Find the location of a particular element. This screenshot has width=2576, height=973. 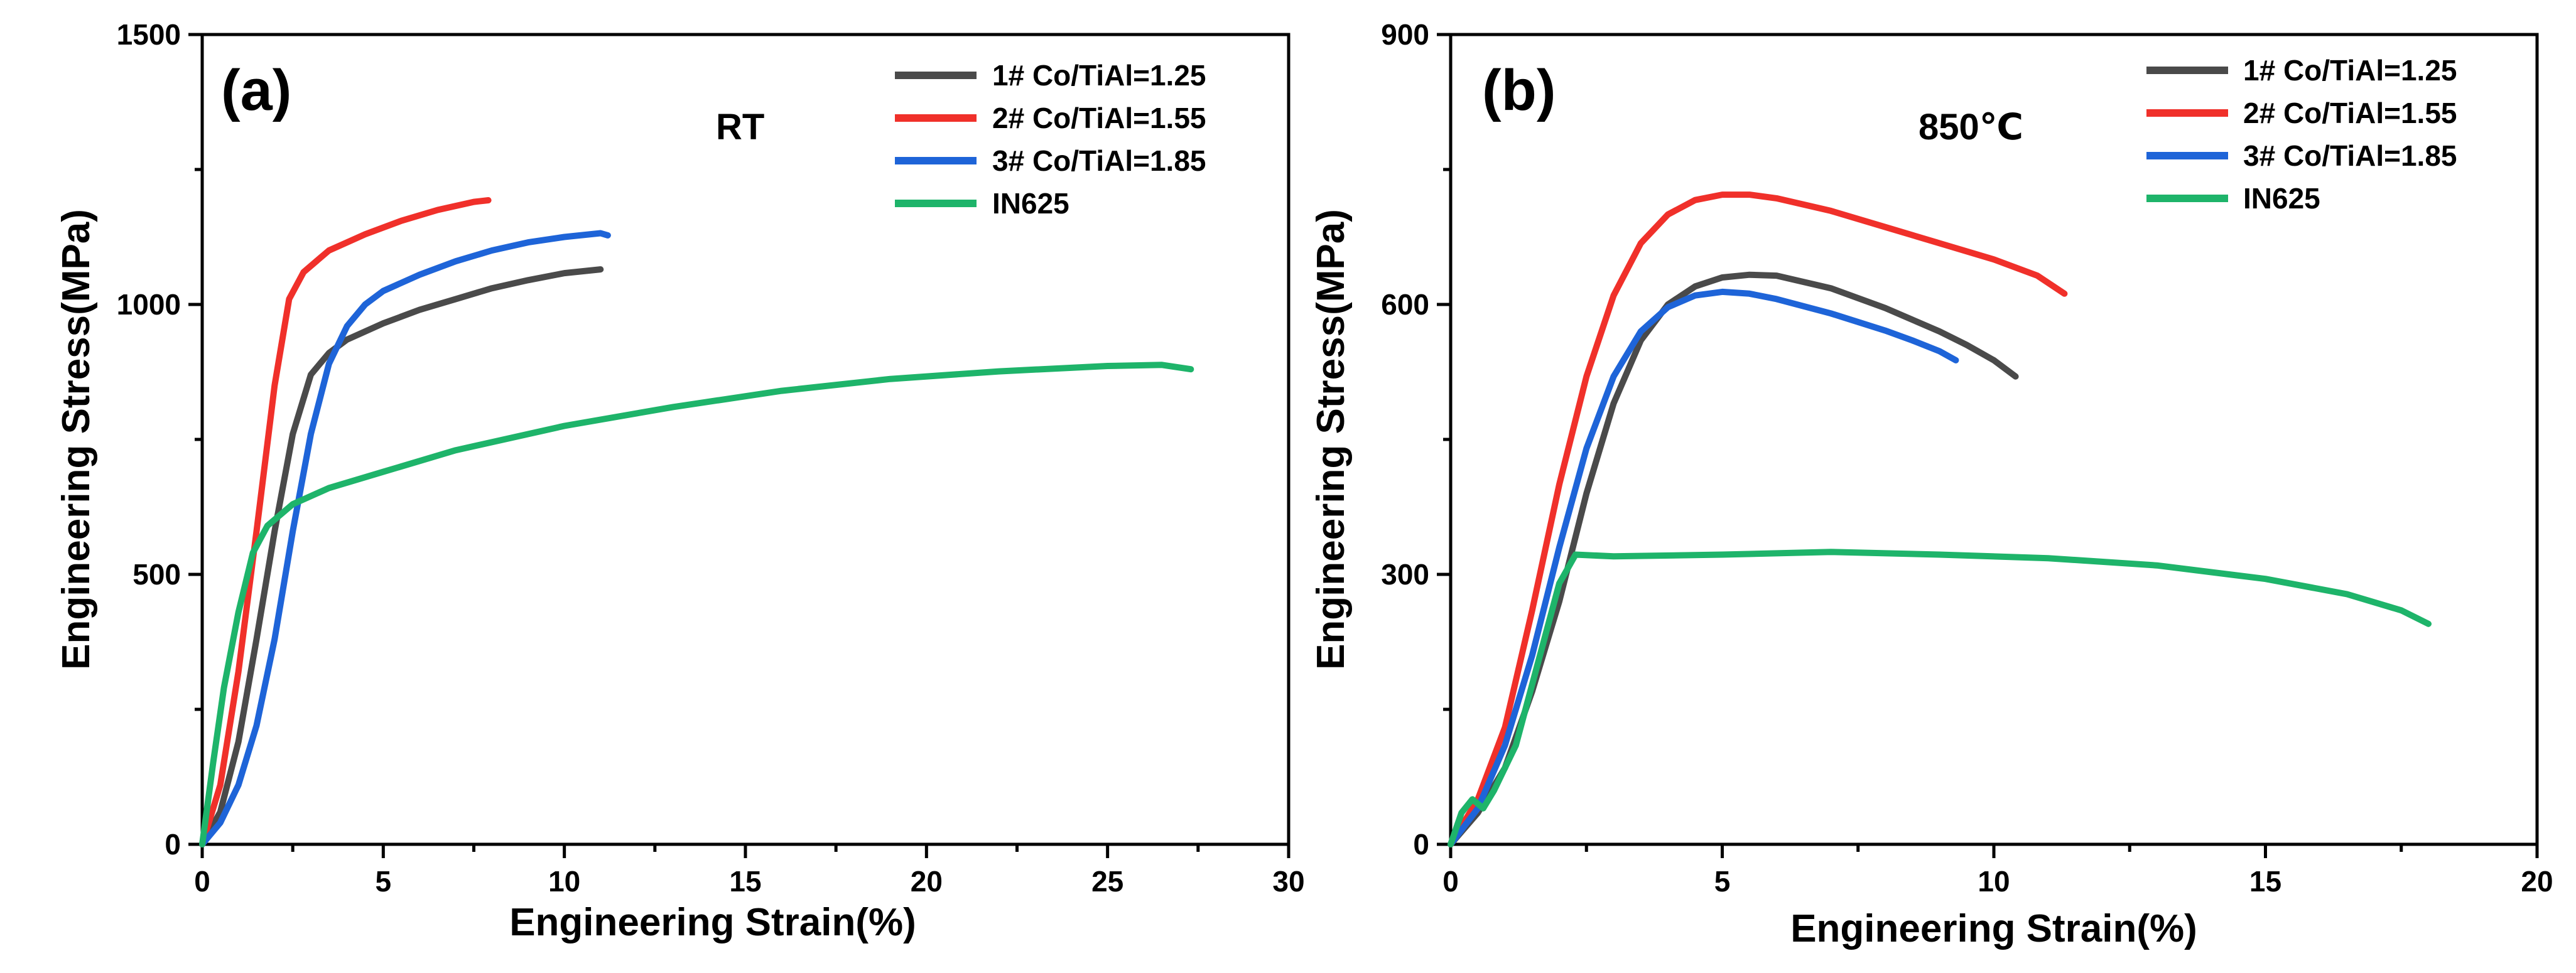

panel-a-y-axis-title: Engineering Stress(MPa) is located at coordinates (76, 439).